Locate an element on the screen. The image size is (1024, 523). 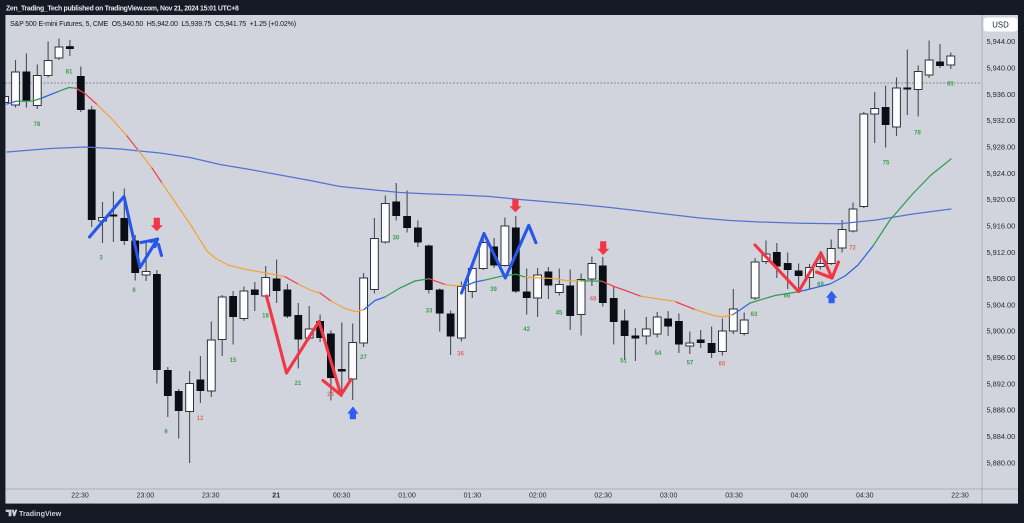
svg-text: 5,900.00 is located at coordinates (1001, 331).